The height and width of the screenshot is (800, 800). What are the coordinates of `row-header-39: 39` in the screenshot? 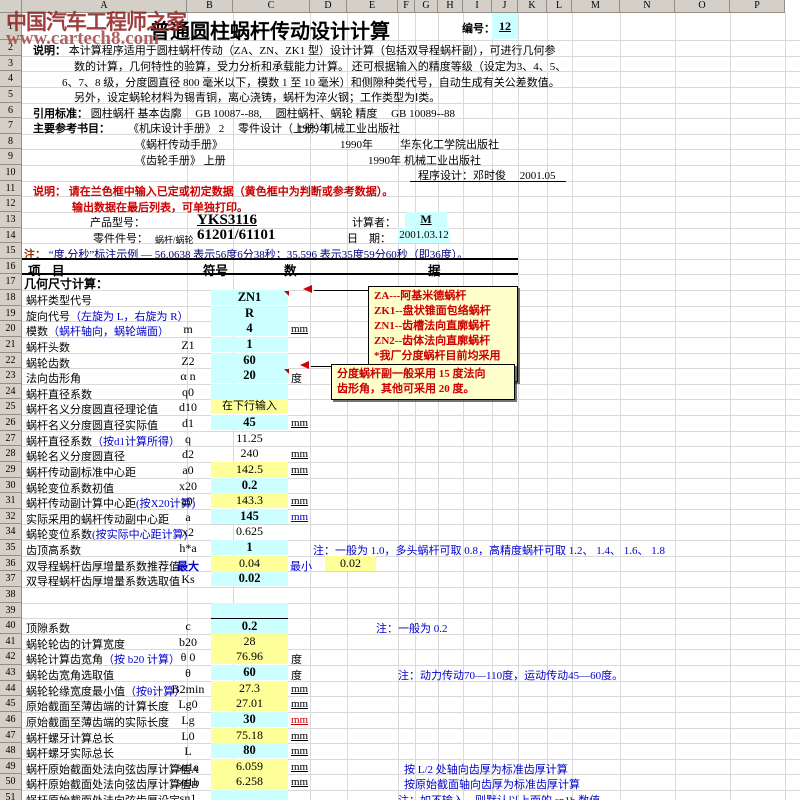 It's located at (11, 610).